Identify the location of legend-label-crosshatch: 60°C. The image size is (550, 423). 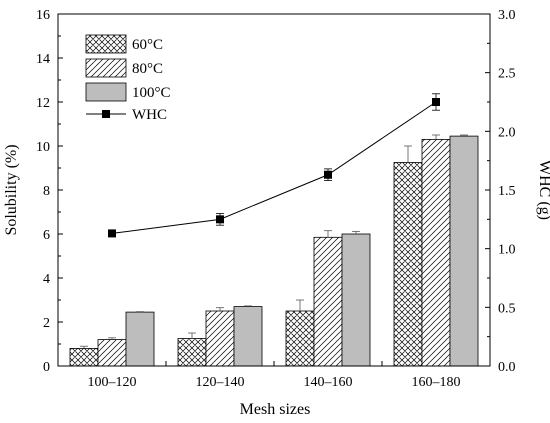
(147, 45).